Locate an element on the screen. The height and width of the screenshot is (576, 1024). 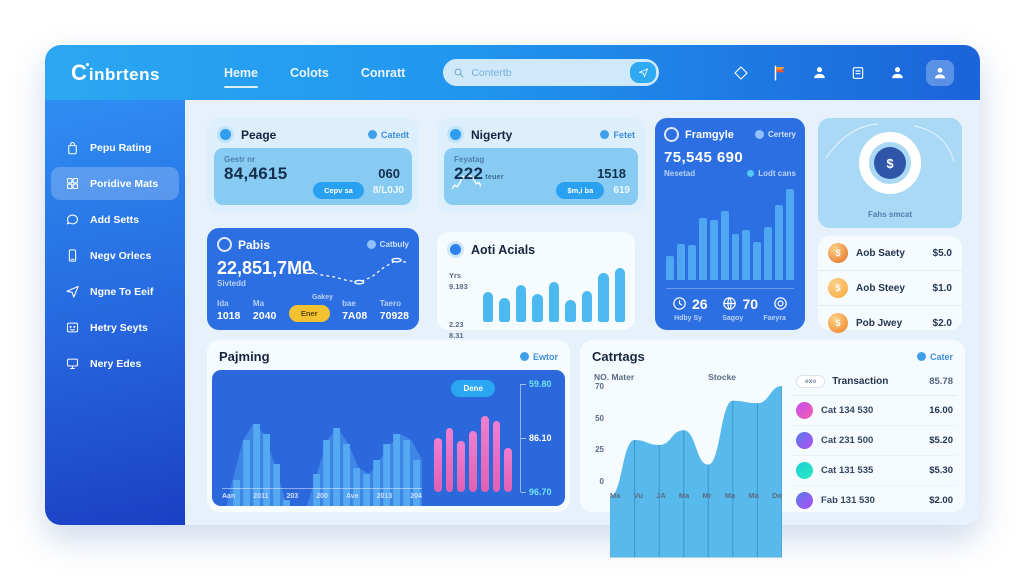
flag-button is located at coordinates (780, 73).